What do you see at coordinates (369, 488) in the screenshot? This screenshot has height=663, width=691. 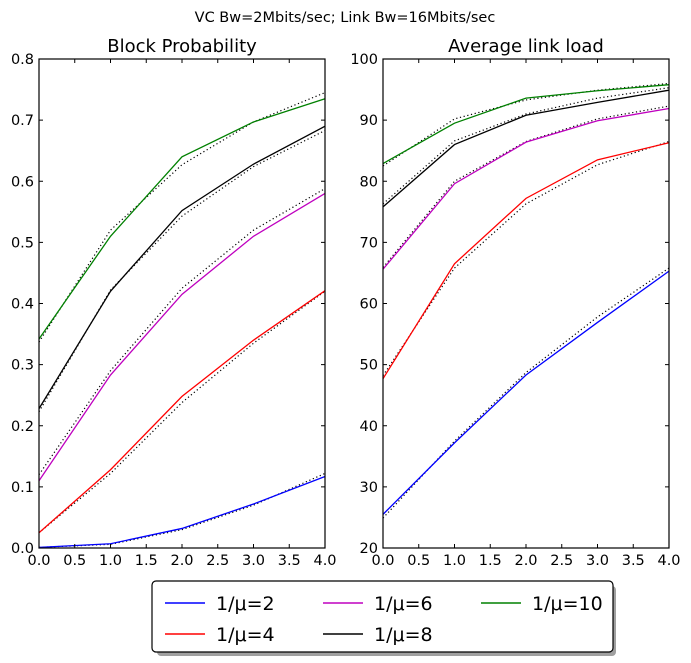 I see `average-link-load-y-tick-label: 30` at bounding box center [369, 488].